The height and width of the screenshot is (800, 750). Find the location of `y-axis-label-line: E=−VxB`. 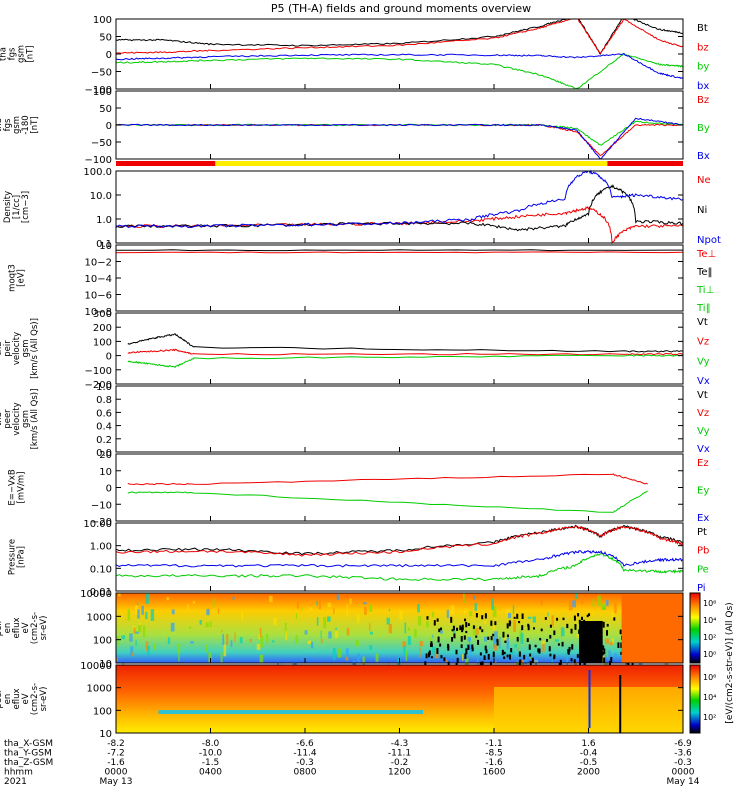

y-axis-label-line: E=−VxB is located at coordinates (13, 487).